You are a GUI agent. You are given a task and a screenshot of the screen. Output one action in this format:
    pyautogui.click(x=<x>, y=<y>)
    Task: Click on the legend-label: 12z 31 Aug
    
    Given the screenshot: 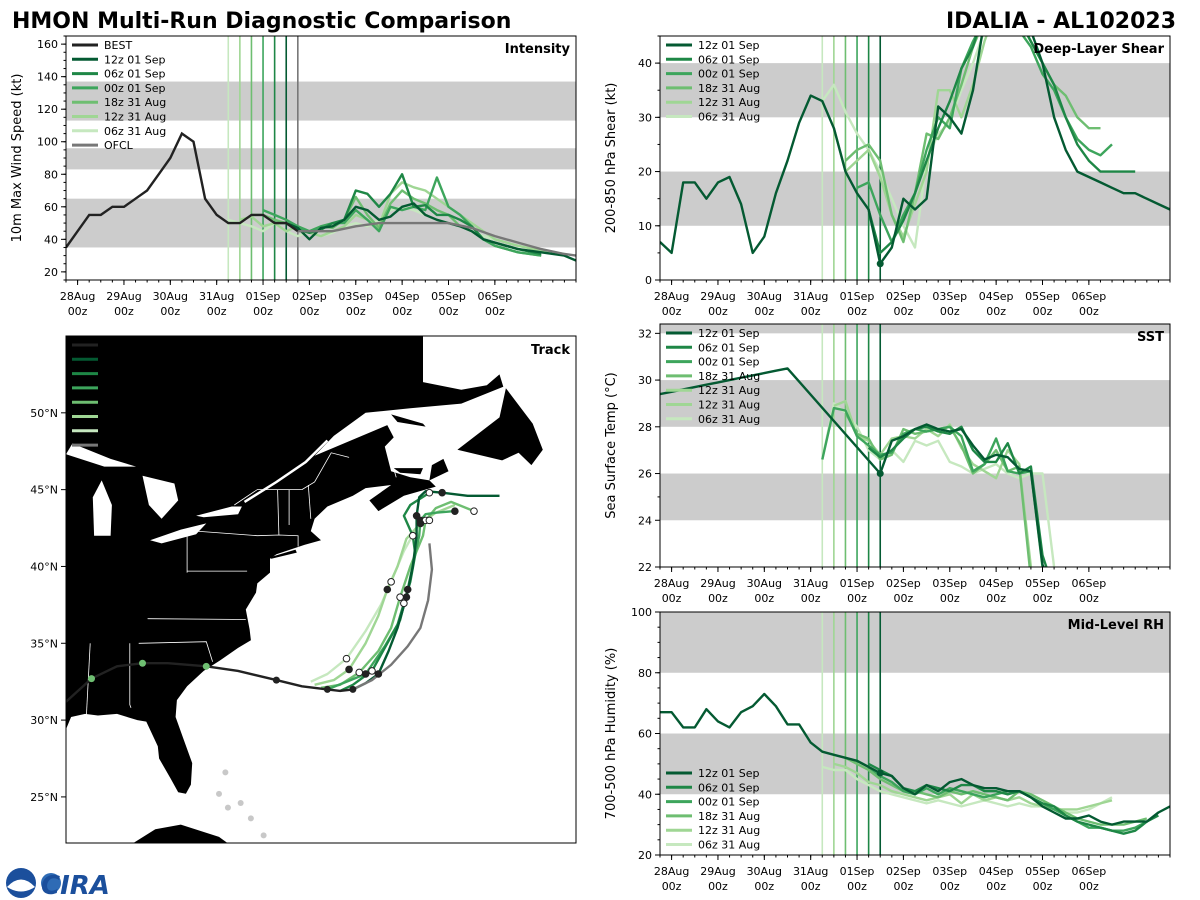 What is the action you would take?
    pyautogui.click(x=729, y=390)
    